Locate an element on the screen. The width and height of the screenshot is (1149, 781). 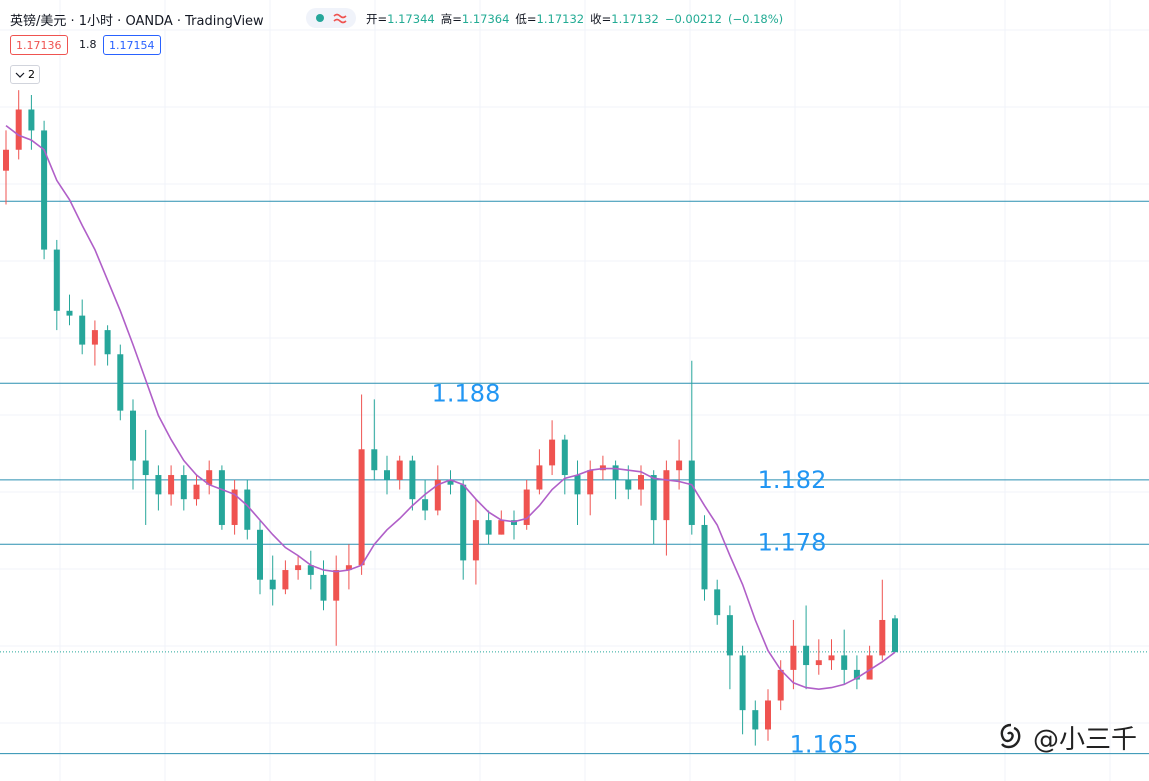
ohlc-label: 收= is located at coordinates (601, 19).